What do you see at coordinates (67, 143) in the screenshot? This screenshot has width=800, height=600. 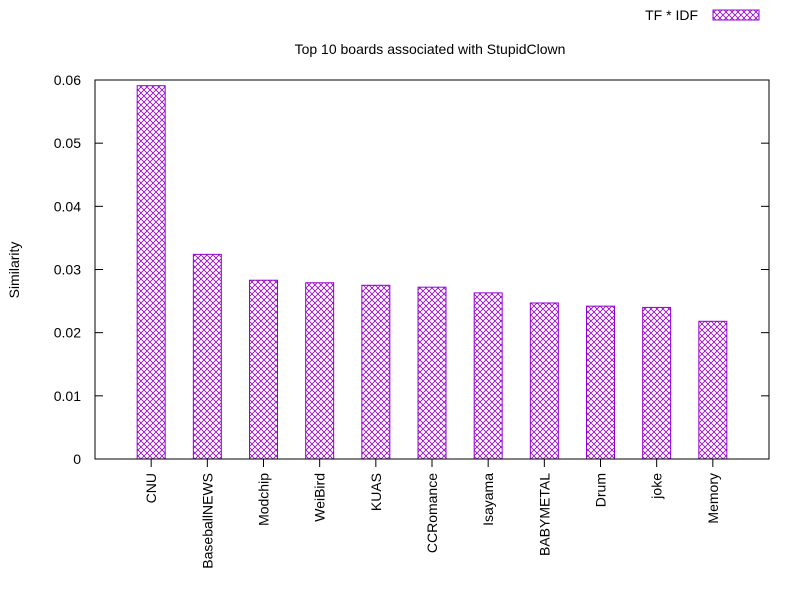 I see `y-tick-label: 0.05` at bounding box center [67, 143].